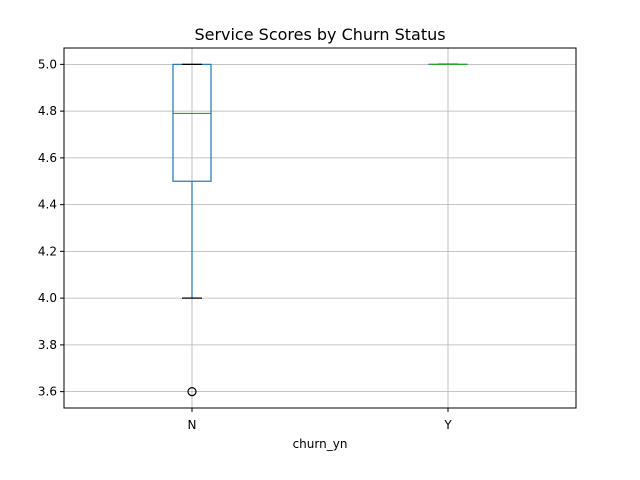 The height and width of the screenshot is (480, 640). Describe the element at coordinates (192, 425) in the screenshot. I see `x-tick-label-n: N` at that location.